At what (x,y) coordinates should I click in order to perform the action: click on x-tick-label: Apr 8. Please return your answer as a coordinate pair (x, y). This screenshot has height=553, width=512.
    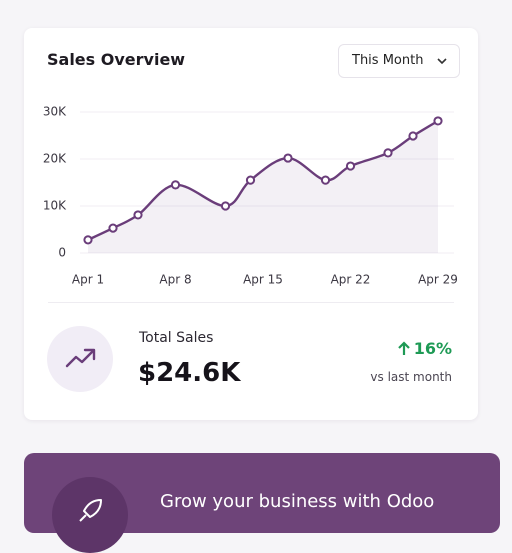
    Looking at the image, I should click on (175, 280).